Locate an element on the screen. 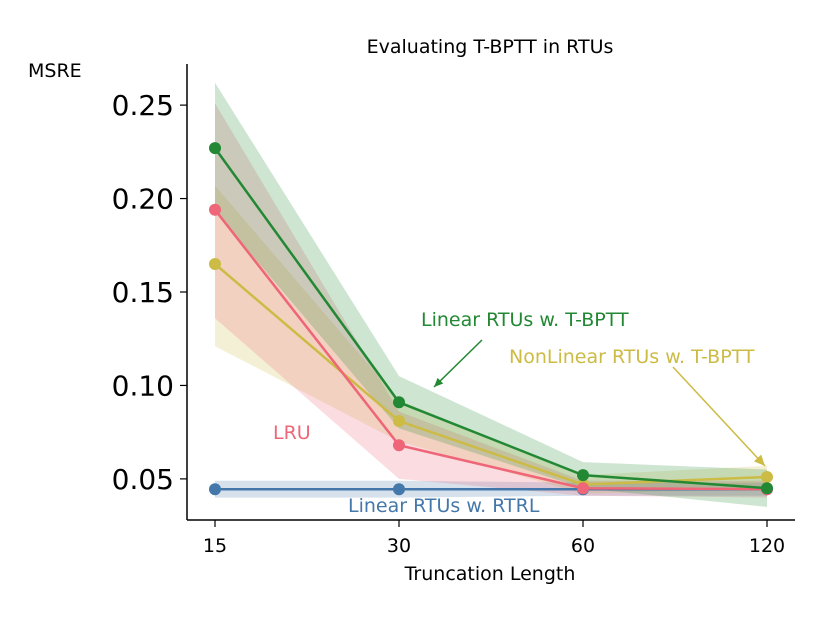  y-ticks: 0.05 0.10 0.15 0.20 0.25 is located at coordinates (149, 292).